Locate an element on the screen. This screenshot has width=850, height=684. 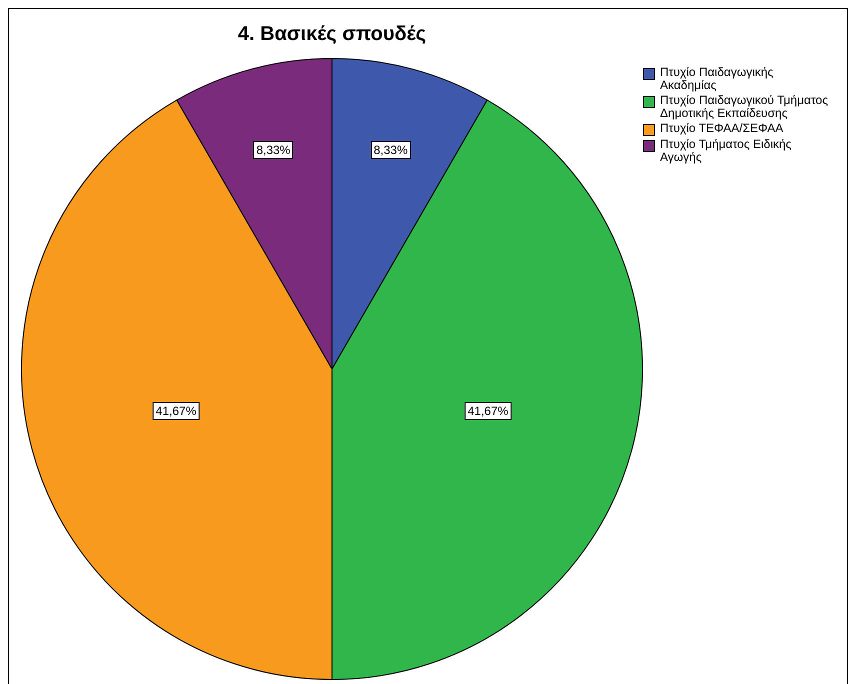
chart-title: 4. Βασικές σπουδές is located at coordinates (332, 34).